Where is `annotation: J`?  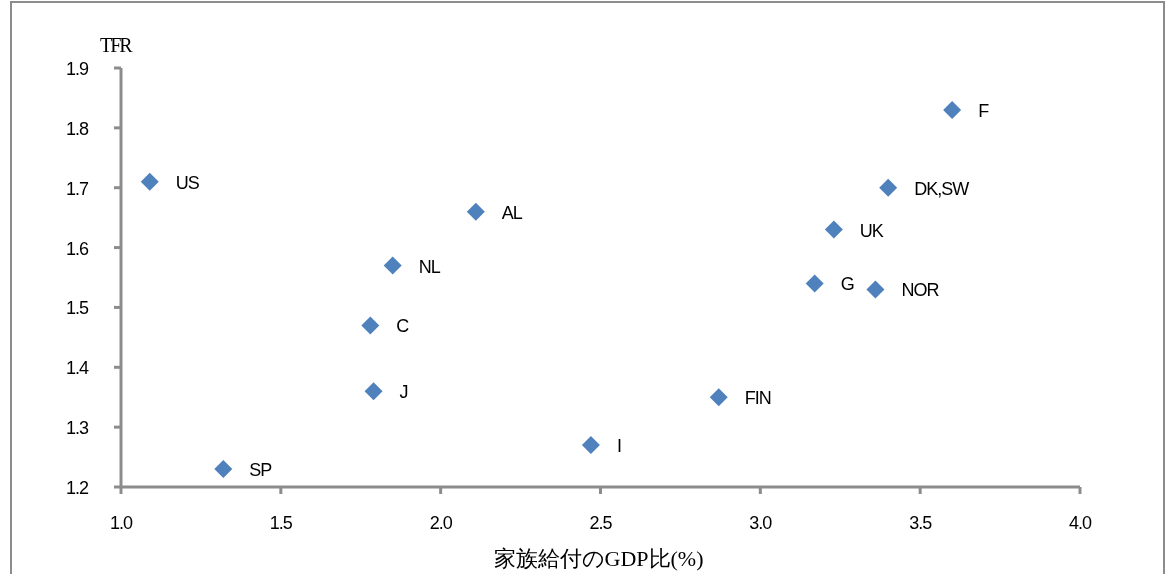 annotation: J is located at coordinates (403, 392).